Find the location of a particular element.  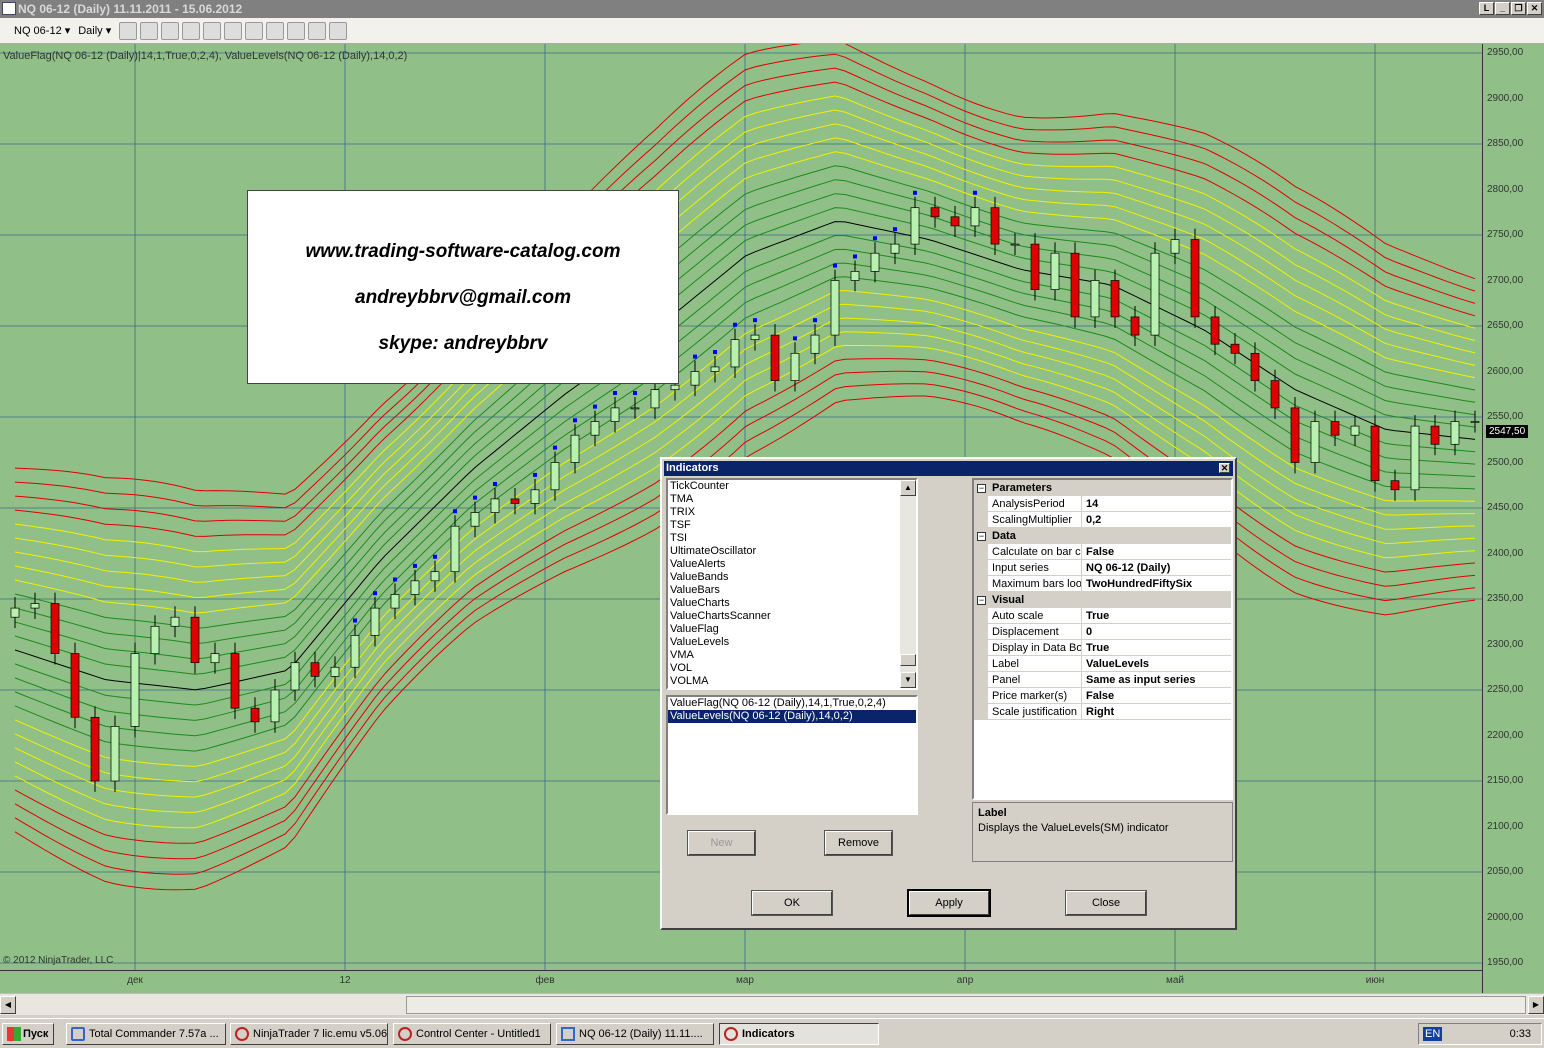

property-category: − Visual is located at coordinates (1102, 600).